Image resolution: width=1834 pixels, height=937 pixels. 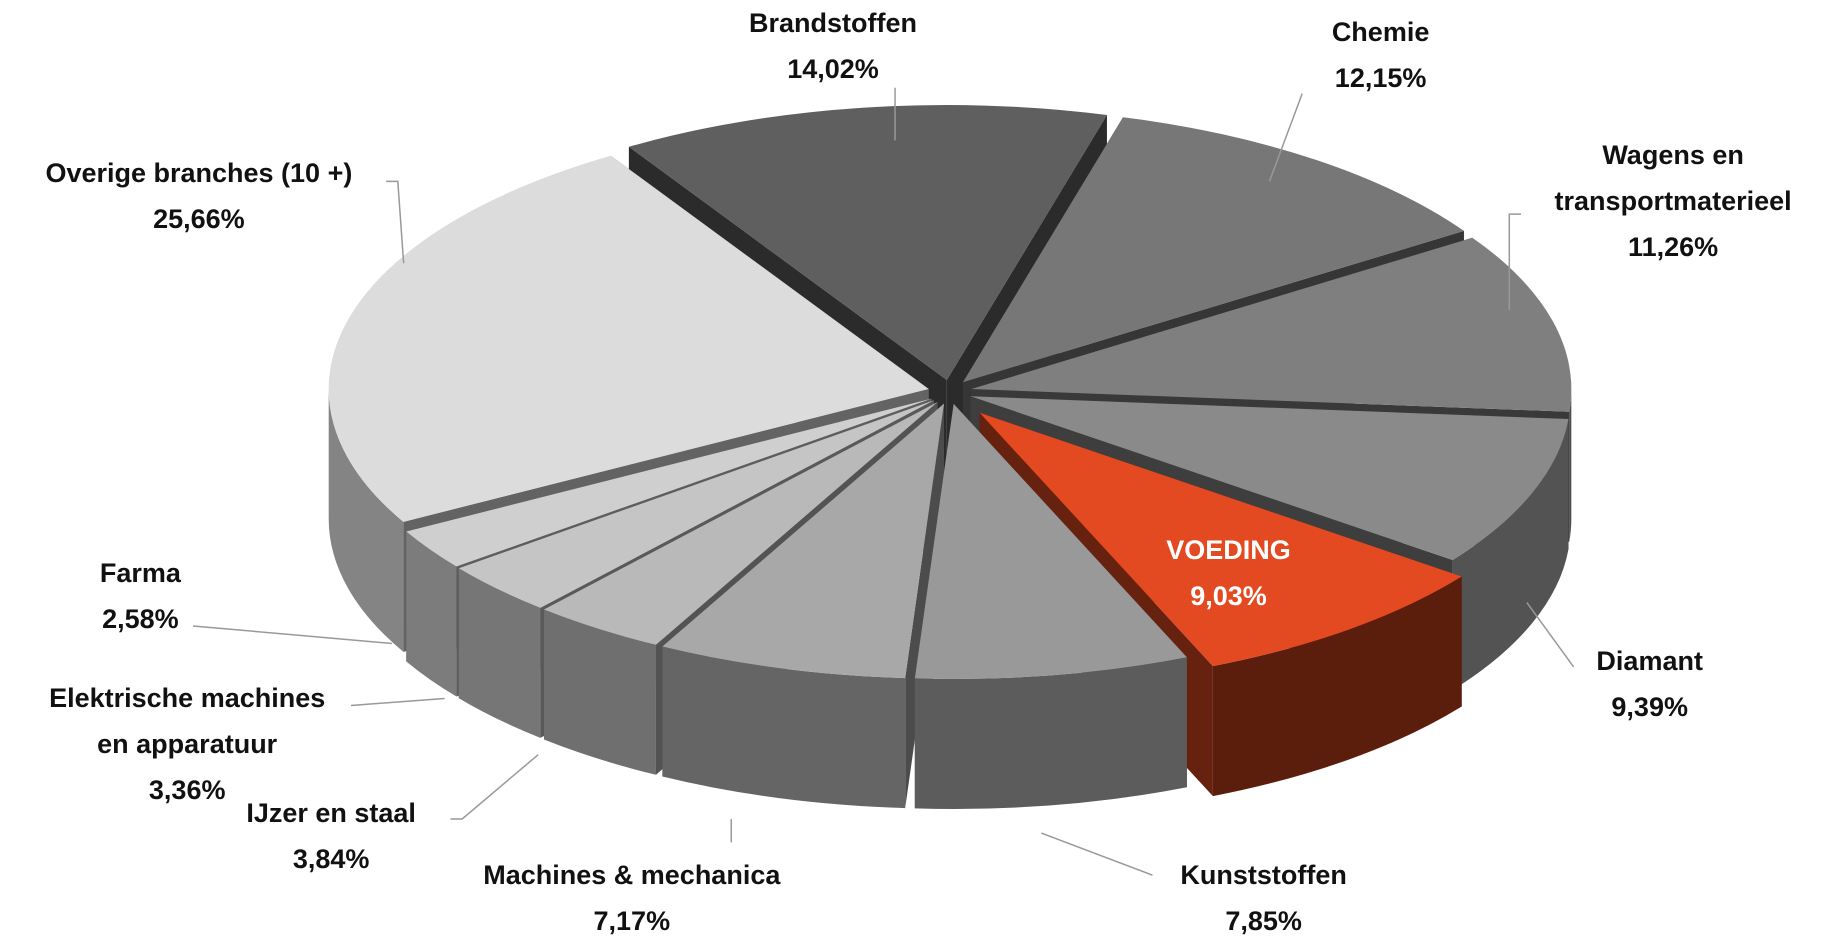 I want to click on category-label: Brandstoffen, so click(x=833, y=23).